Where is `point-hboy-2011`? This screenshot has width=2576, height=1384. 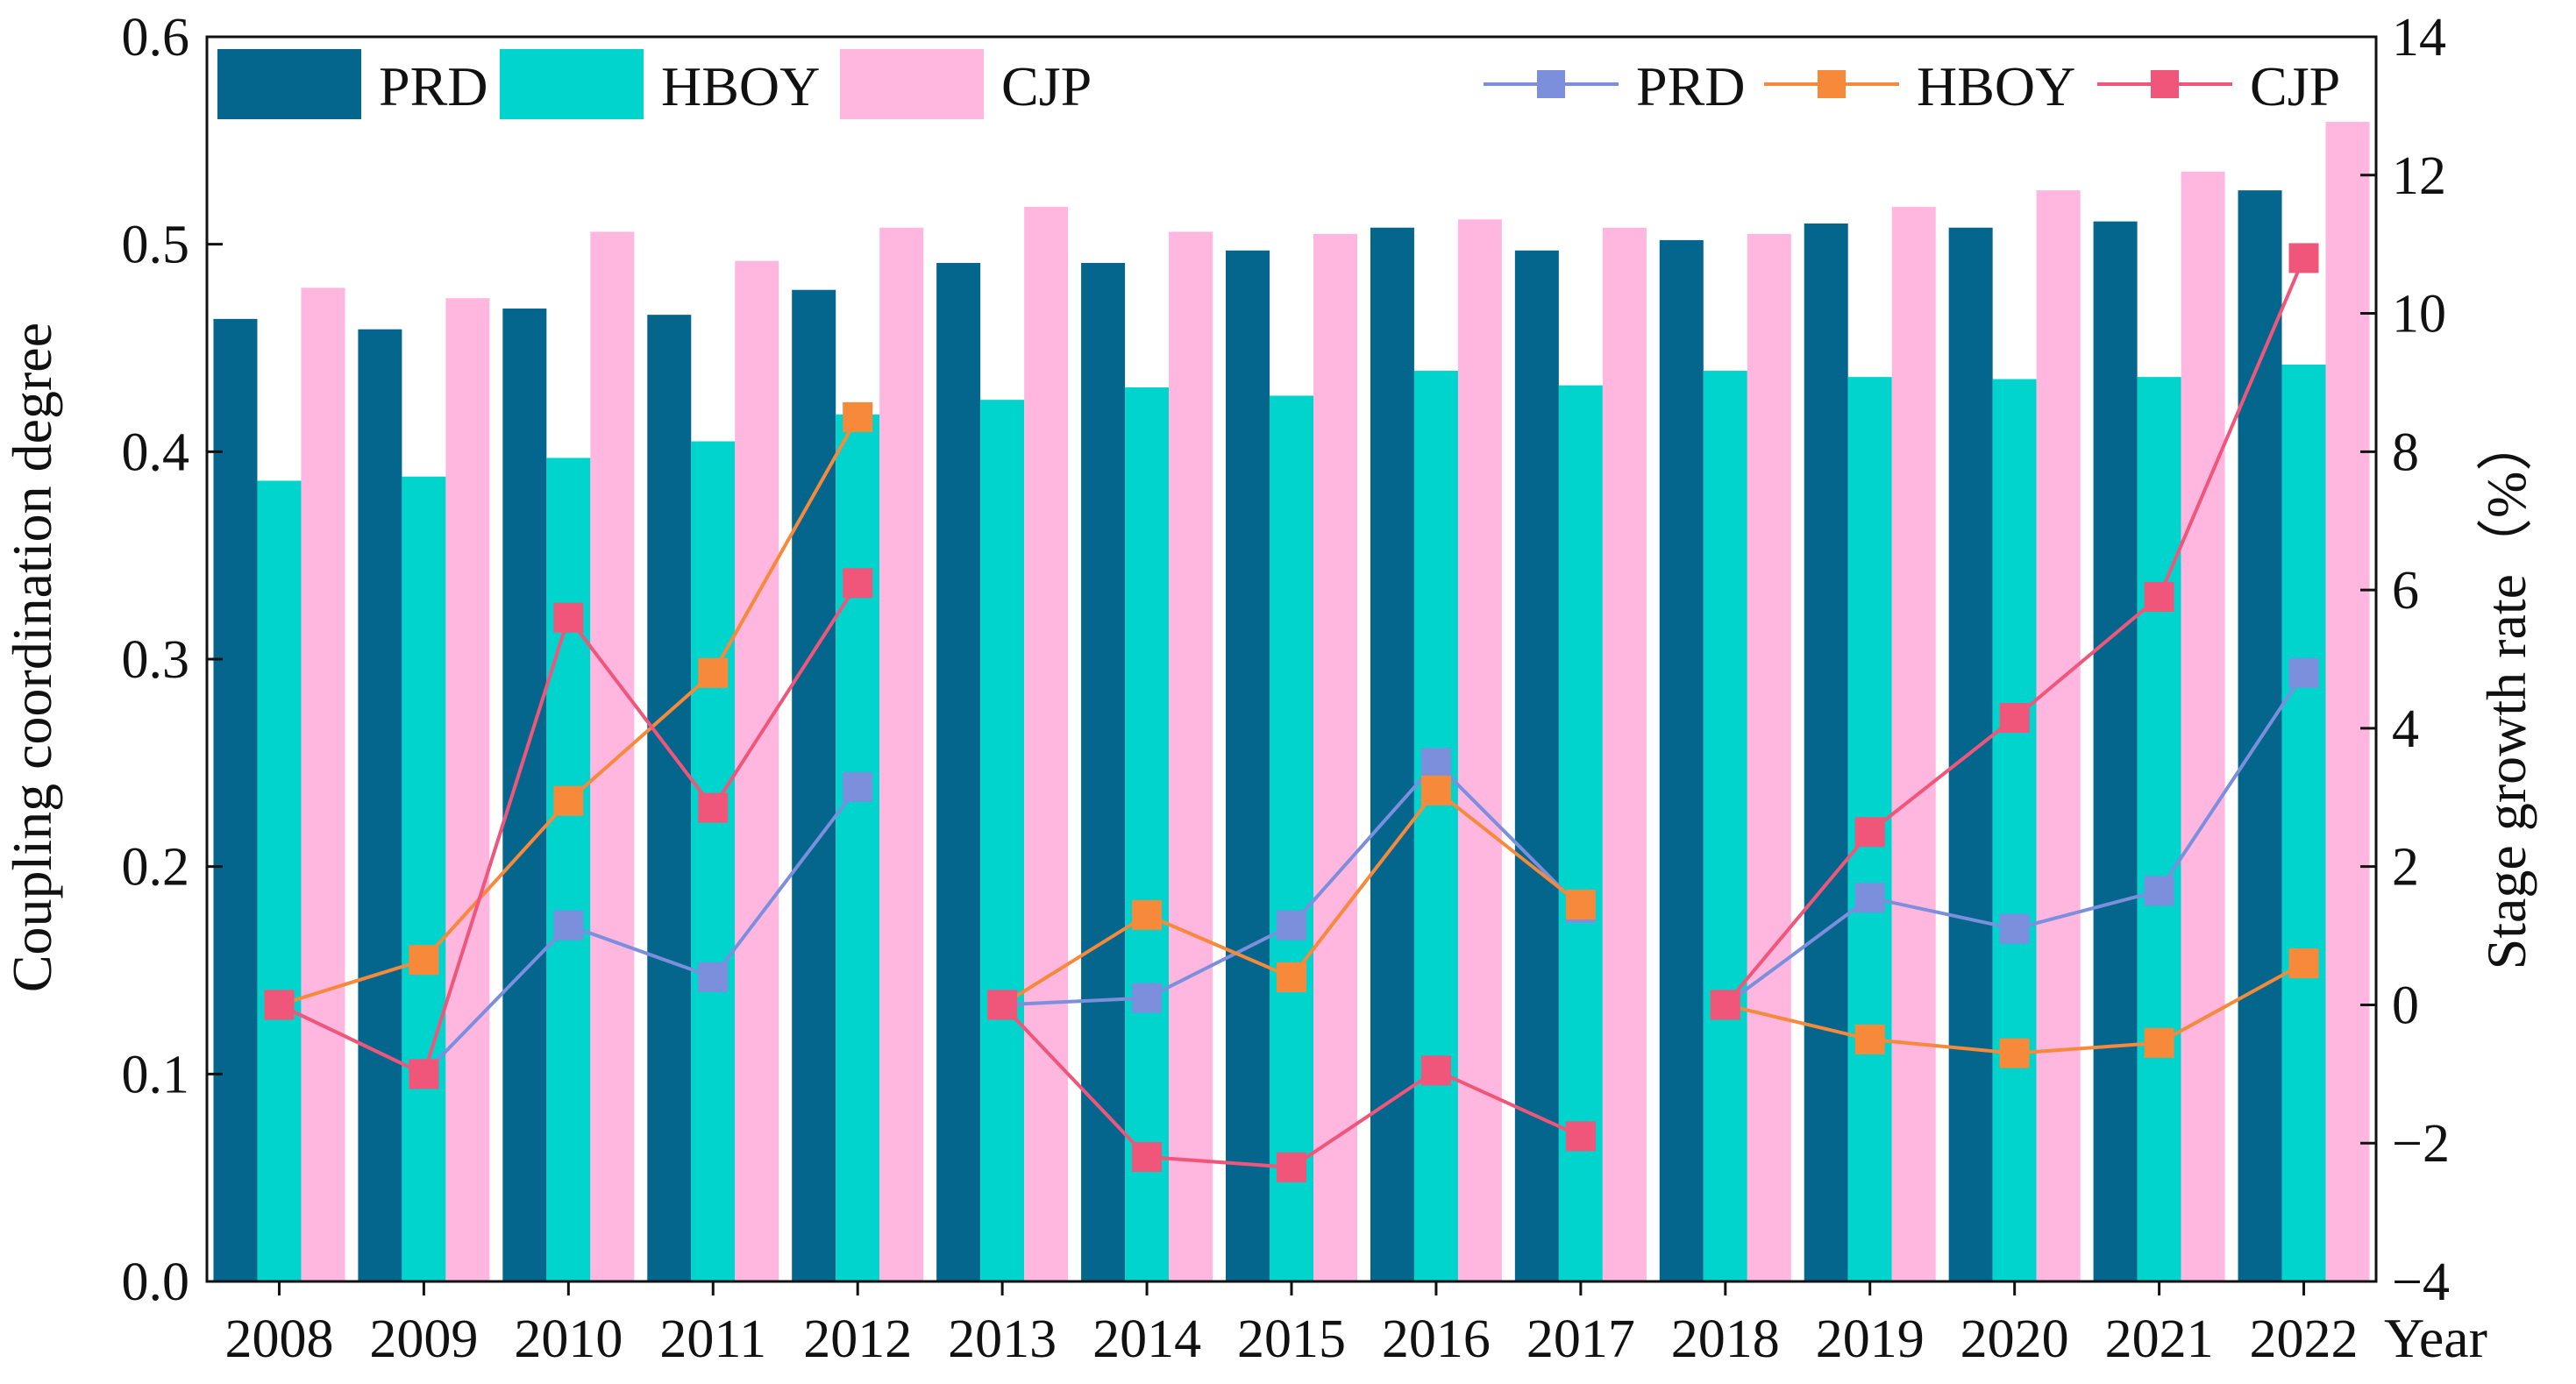
point-hboy-2011 is located at coordinates (713, 672).